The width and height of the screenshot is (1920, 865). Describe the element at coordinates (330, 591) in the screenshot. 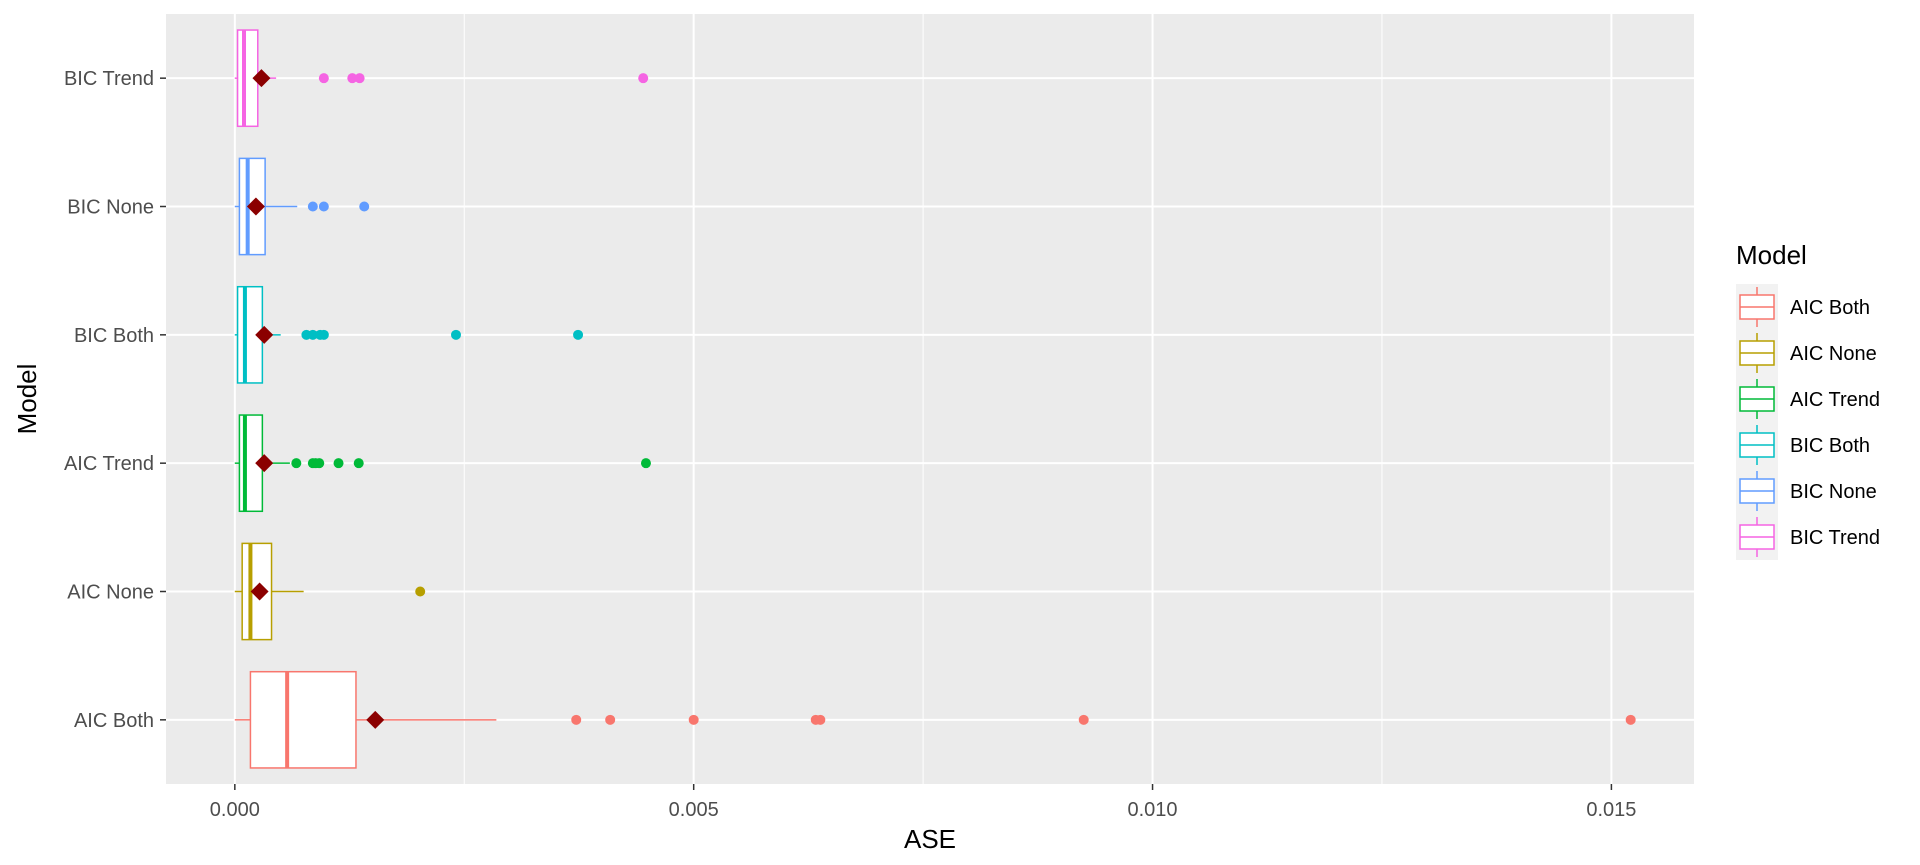

I see `box-aic-none` at that location.